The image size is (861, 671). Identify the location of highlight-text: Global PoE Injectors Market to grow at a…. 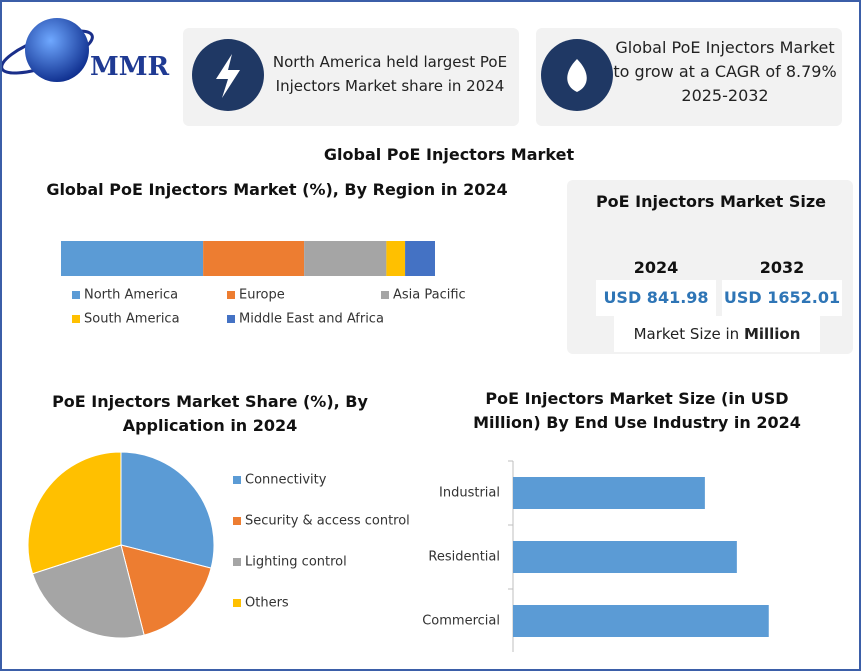
(725, 71).